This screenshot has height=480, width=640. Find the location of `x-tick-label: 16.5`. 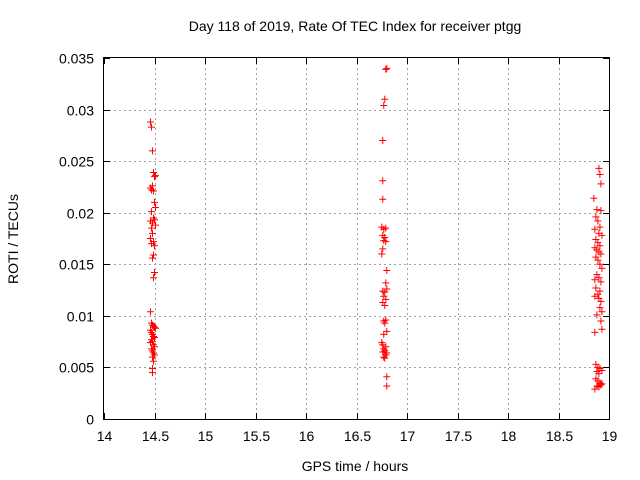

x-tick-label: 16.5 is located at coordinates (357, 436).